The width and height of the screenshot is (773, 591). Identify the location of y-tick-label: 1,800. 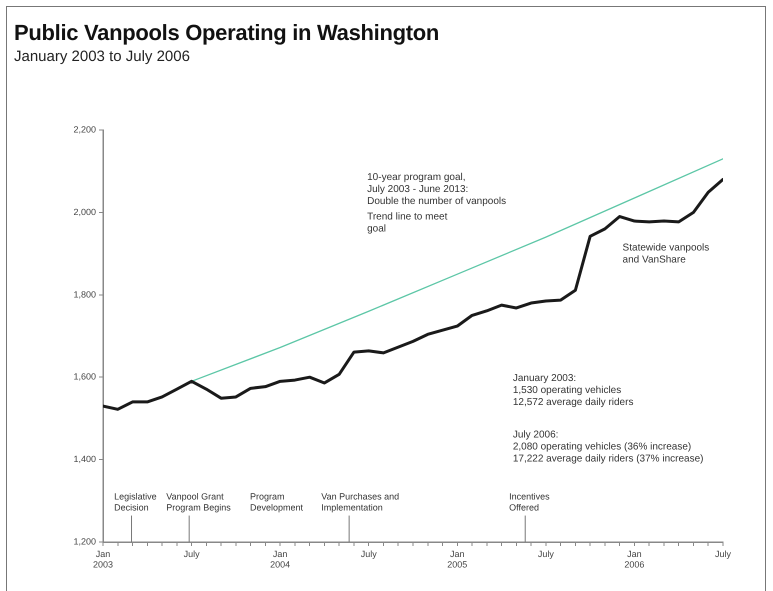
(84, 294).